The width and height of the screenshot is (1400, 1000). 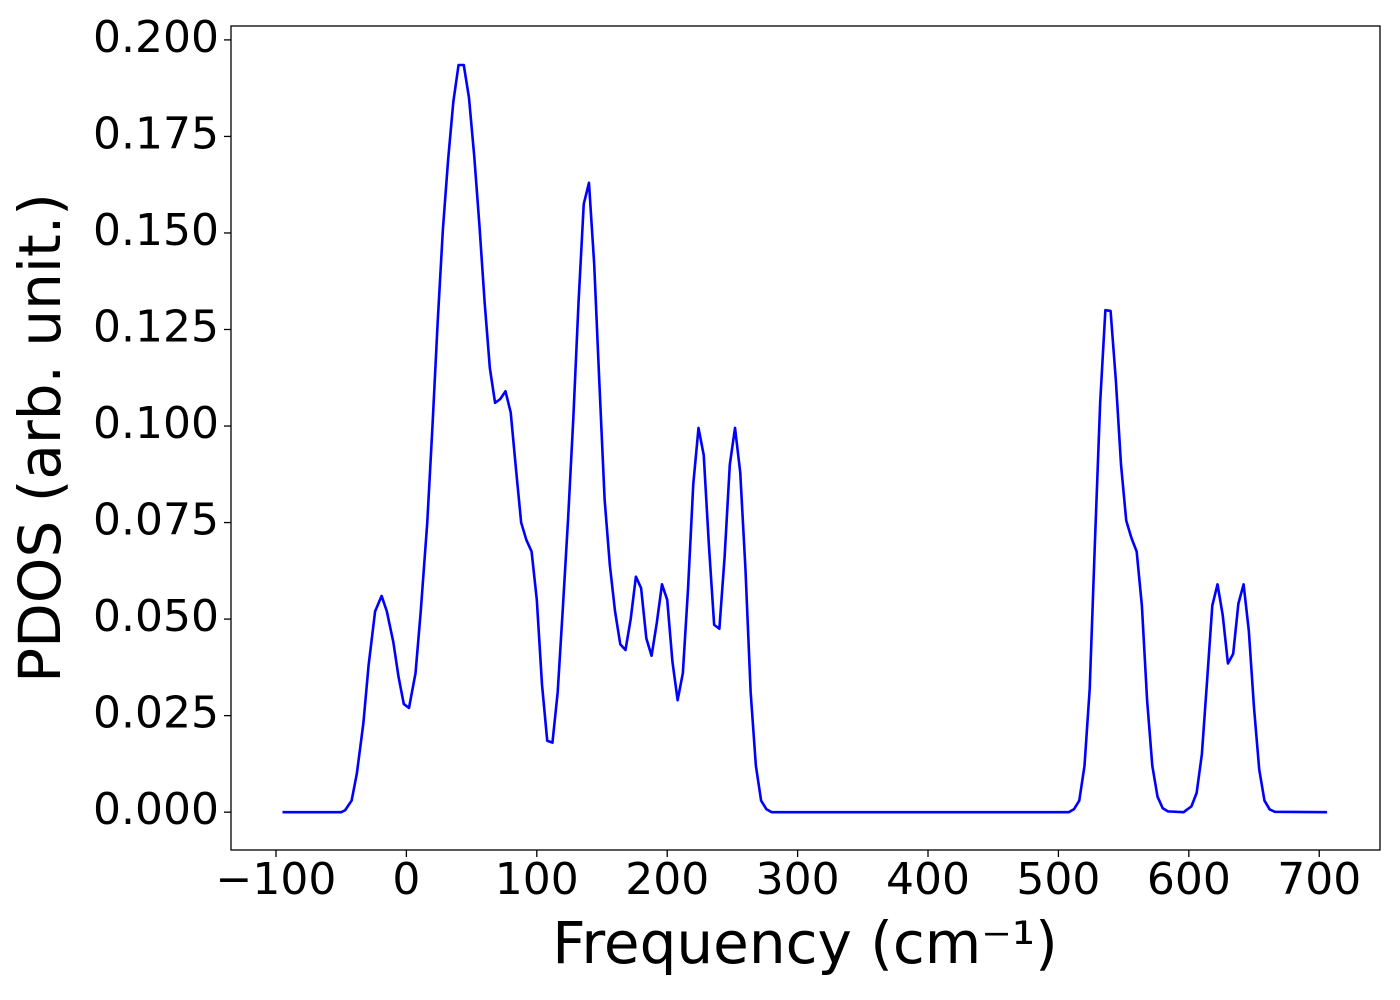 What do you see at coordinates (667, 879) in the screenshot?
I see `x-tick-label: 200` at bounding box center [667, 879].